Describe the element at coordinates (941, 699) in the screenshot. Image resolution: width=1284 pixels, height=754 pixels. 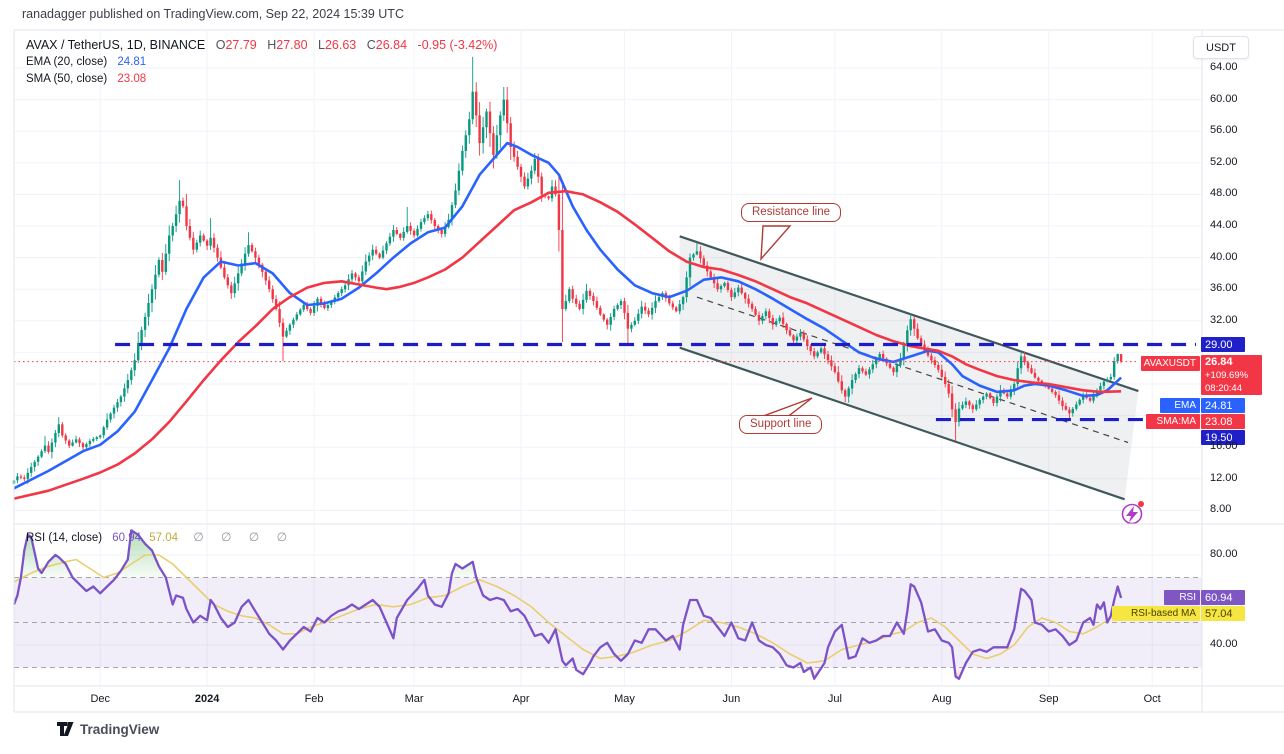
I see `time-axis-label: Aug` at that location.